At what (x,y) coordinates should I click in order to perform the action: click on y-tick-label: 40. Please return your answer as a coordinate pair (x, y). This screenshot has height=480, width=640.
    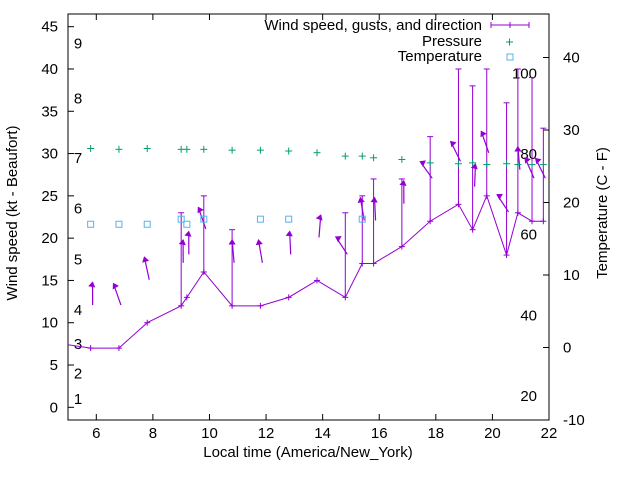
    Looking at the image, I should click on (49, 69).